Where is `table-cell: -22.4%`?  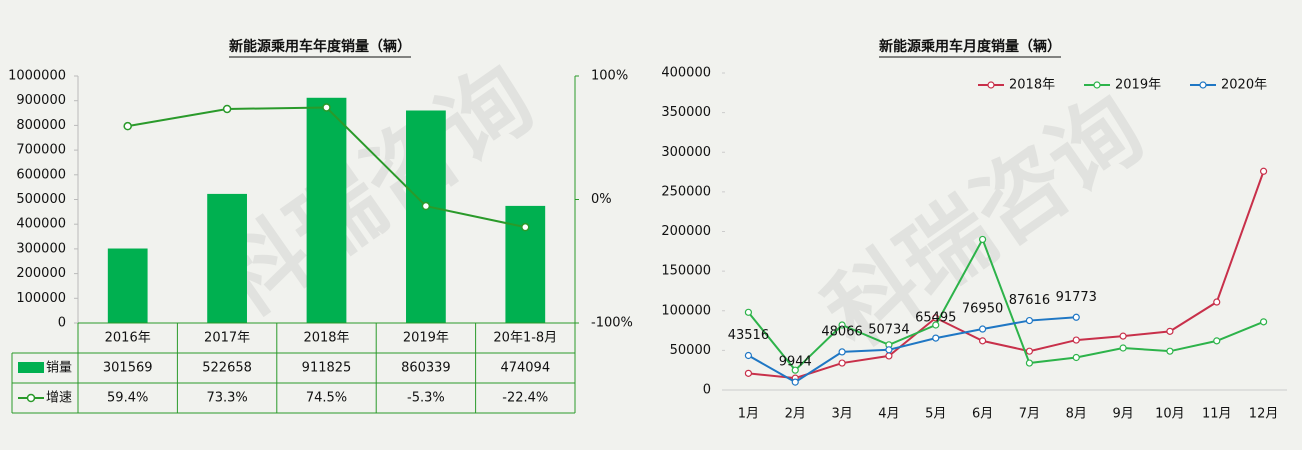
table-cell: -22.4% is located at coordinates (525, 398).